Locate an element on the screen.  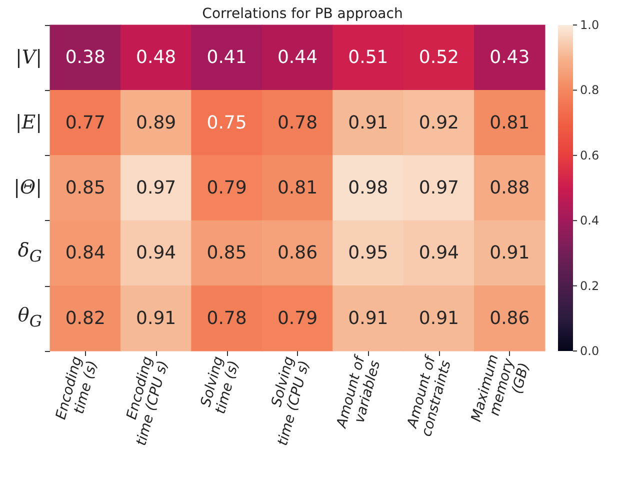
y-tick-label: |Θ| is located at coordinates (28, 187).